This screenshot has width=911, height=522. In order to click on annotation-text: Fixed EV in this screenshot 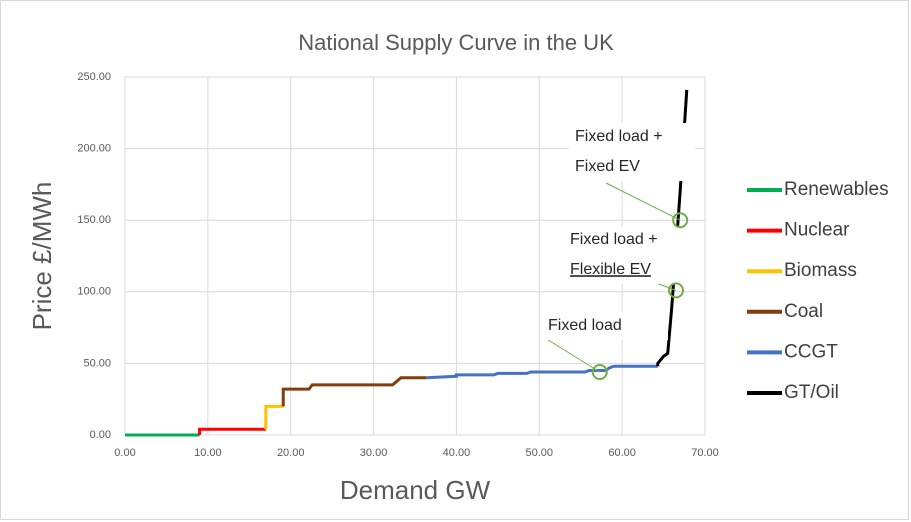, I will do `click(607, 166)`.